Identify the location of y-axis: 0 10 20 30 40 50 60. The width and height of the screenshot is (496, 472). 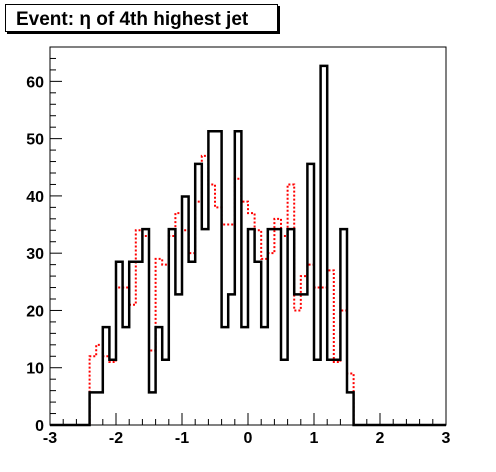
(44, 240).